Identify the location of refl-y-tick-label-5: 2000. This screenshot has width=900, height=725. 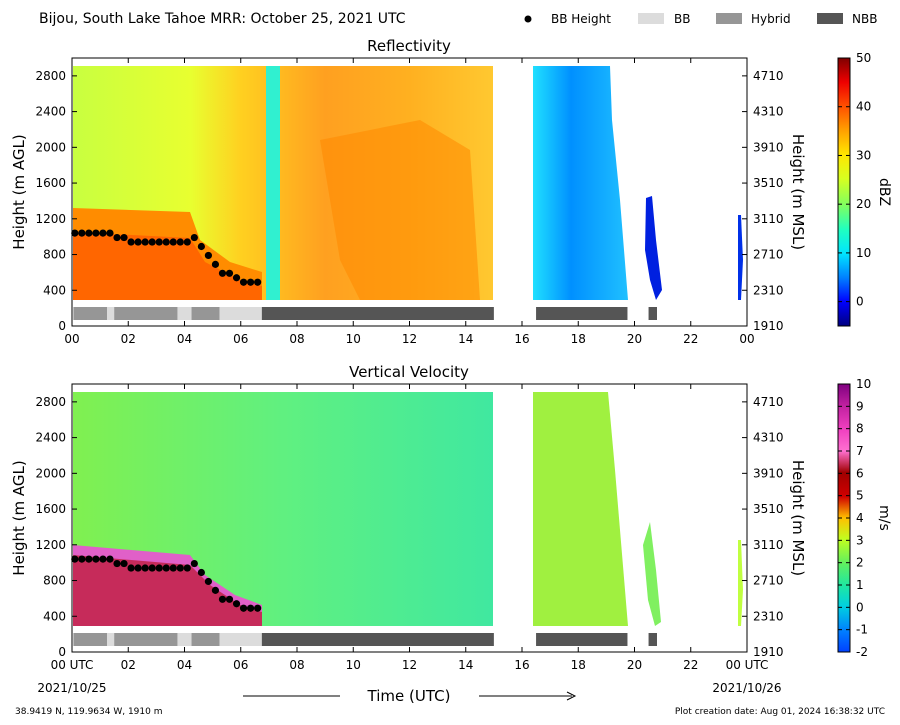
(50, 147).